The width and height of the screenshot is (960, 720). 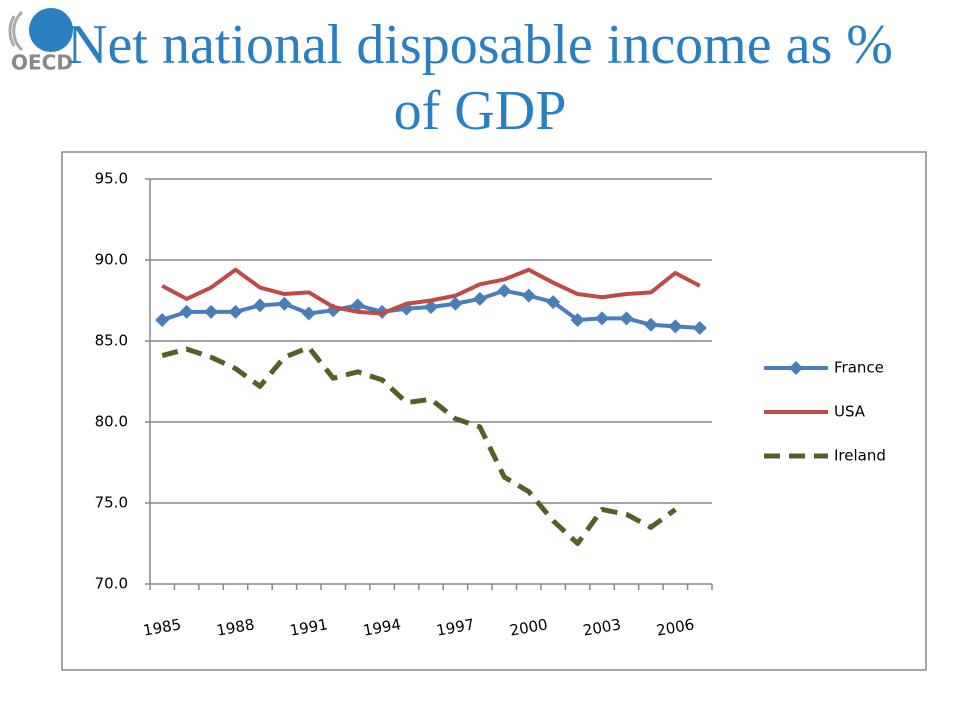 What do you see at coordinates (602, 627) in the screenshot?
I see `x-tick-label: 2003` at bounding box center [602, 627].